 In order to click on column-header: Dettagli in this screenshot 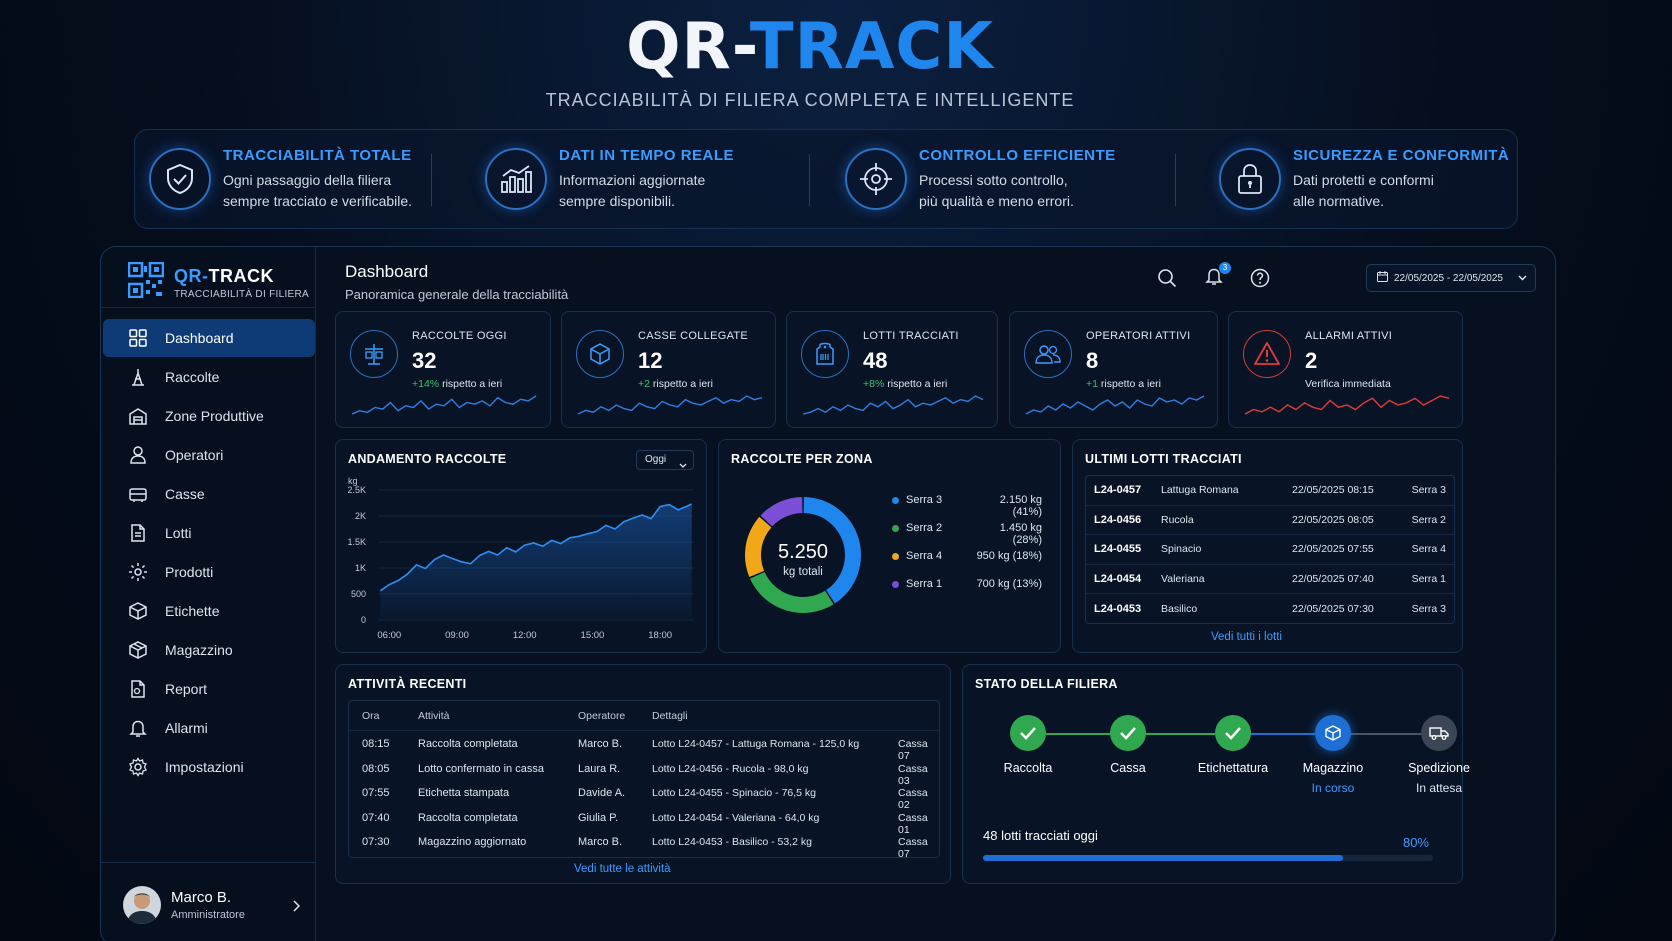, I will do `click(670, 716)`.